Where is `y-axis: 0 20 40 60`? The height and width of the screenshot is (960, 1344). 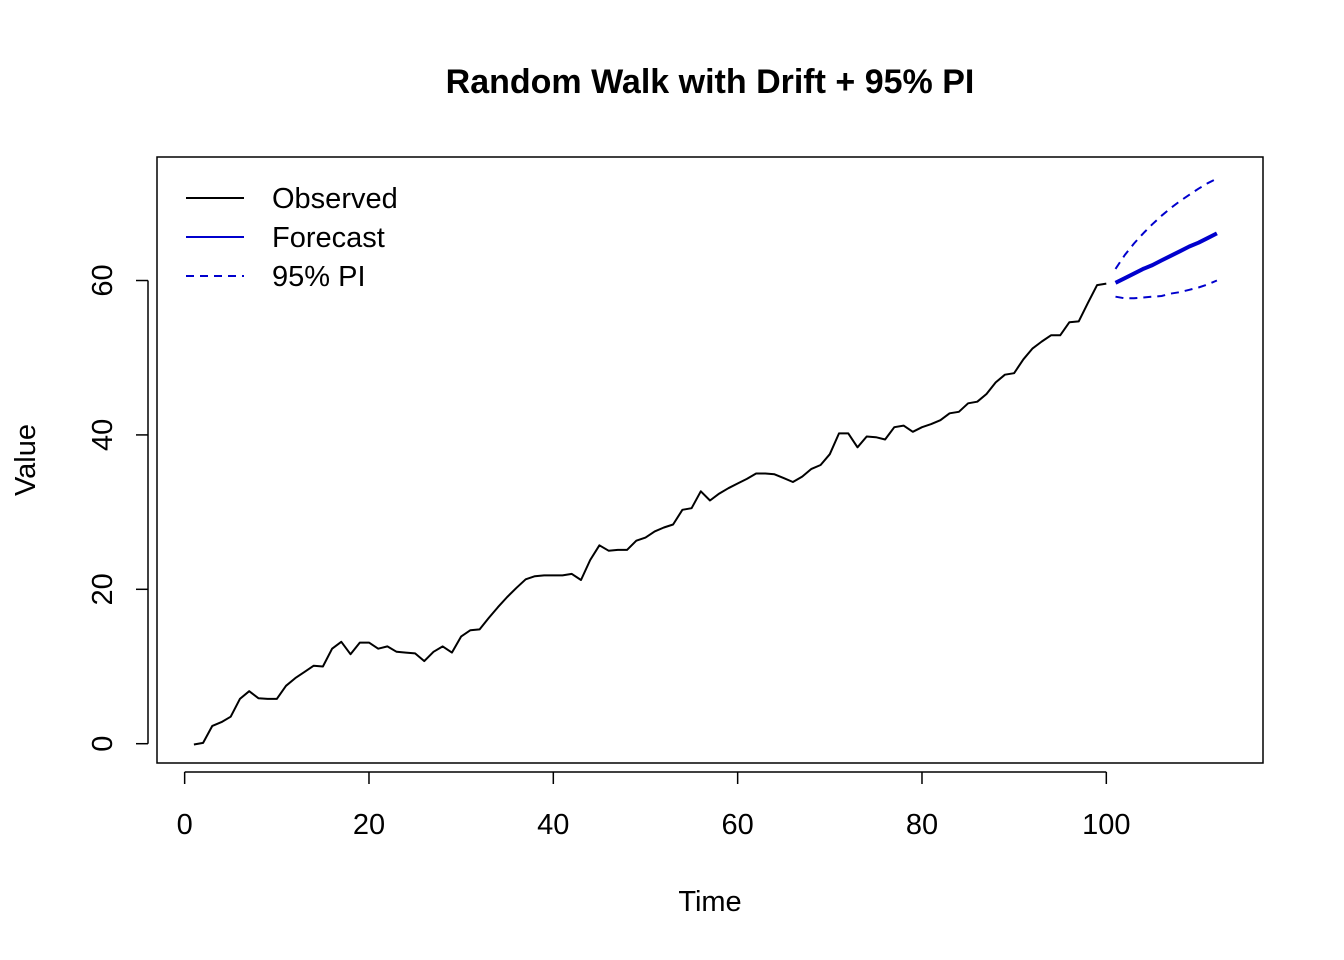
y-axis: 0 20 40 60 is located at coordinates (118, 508).